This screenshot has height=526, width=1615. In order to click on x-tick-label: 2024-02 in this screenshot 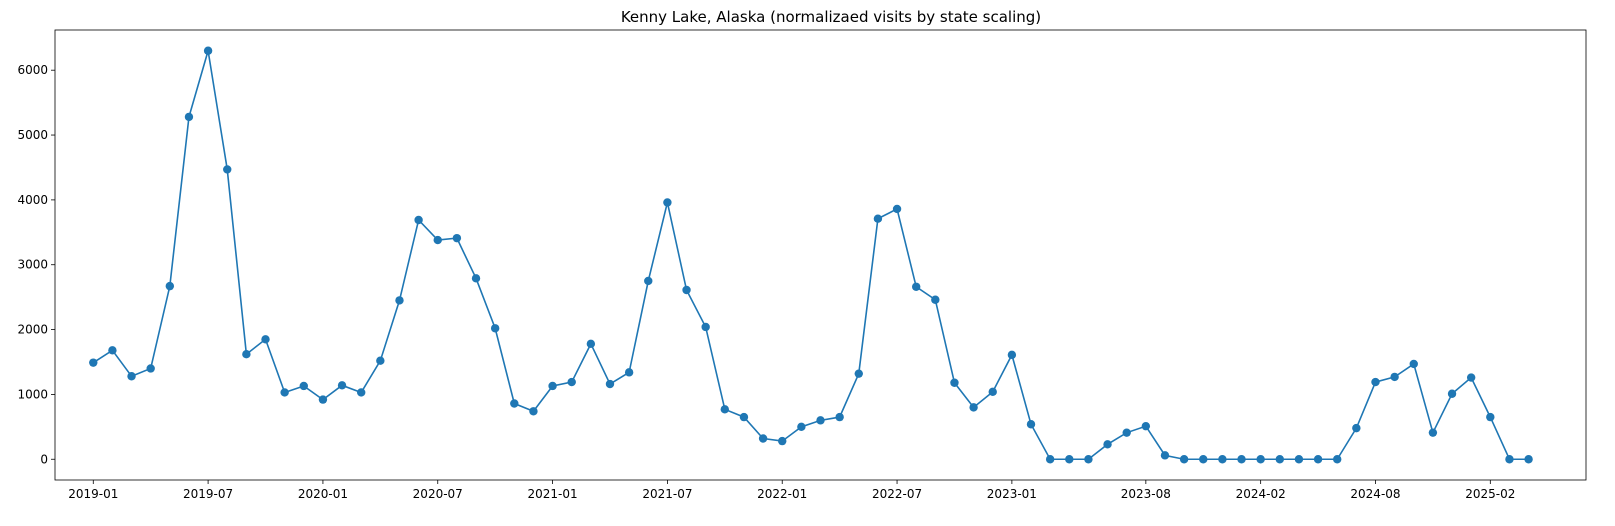, I will do `click(1261, 494)`.